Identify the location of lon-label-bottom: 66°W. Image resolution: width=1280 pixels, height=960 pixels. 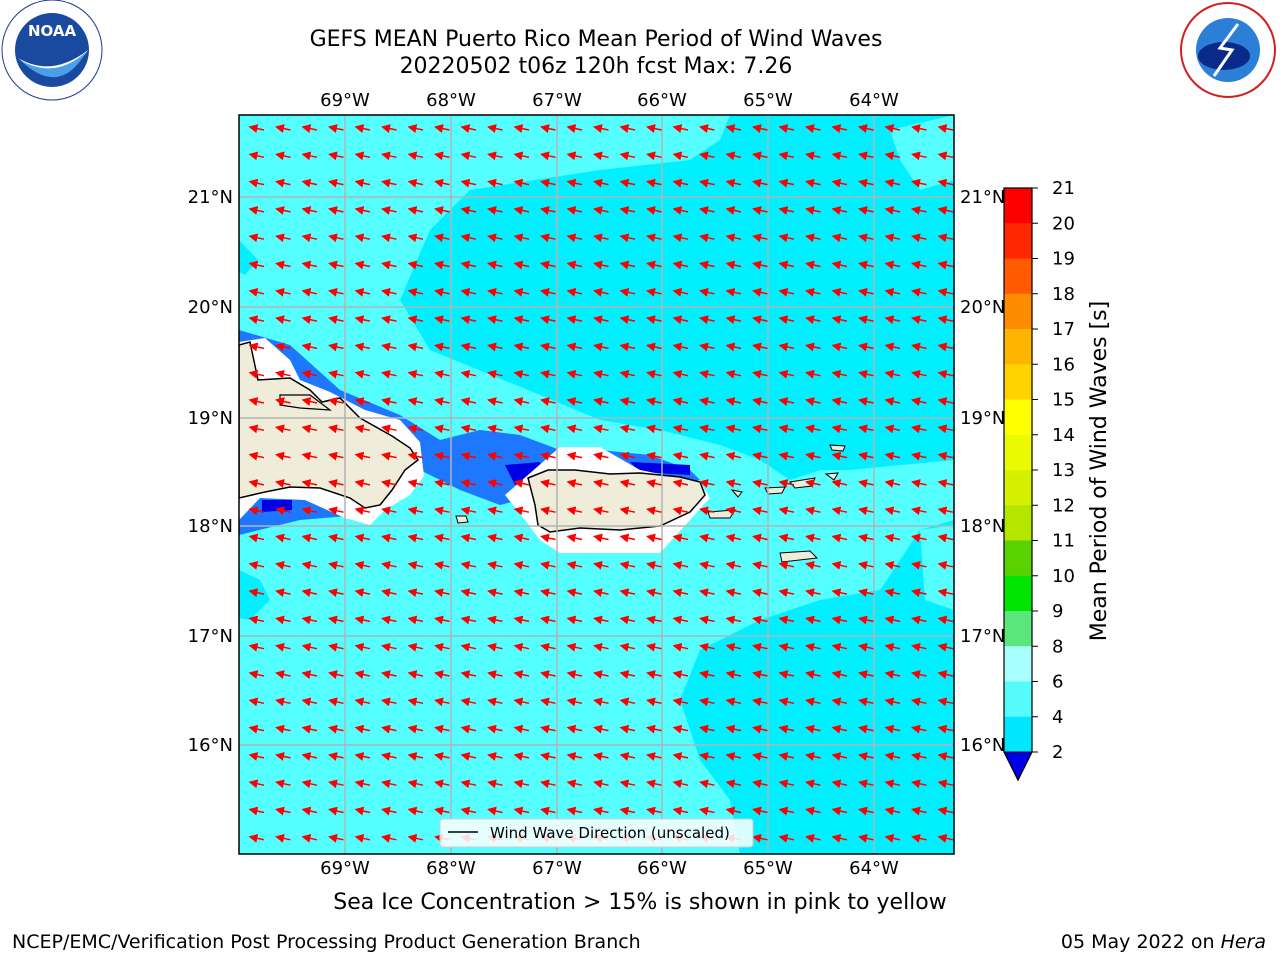
(662, 868).